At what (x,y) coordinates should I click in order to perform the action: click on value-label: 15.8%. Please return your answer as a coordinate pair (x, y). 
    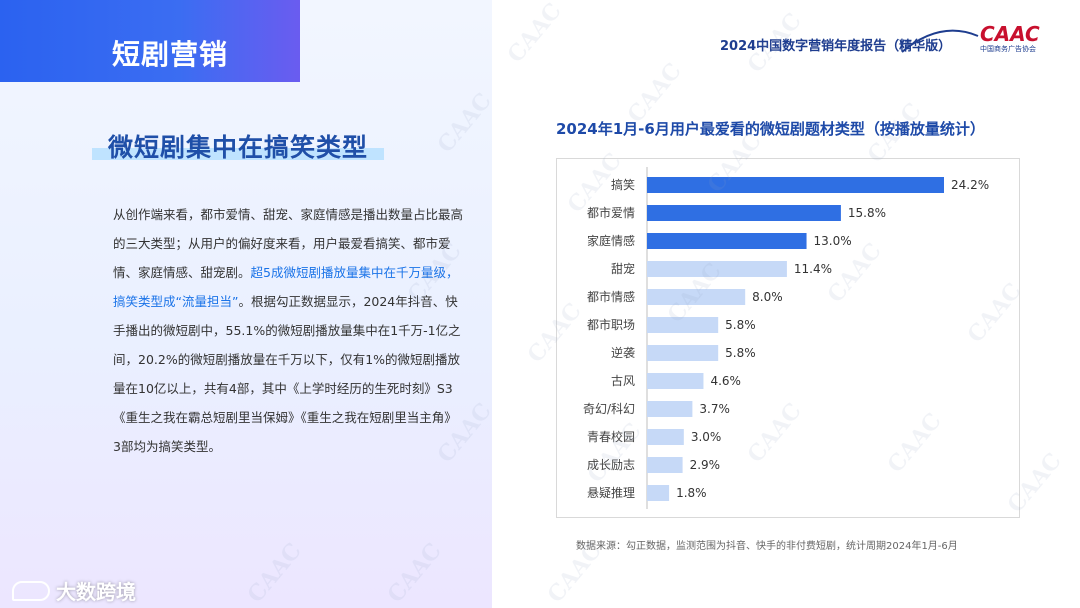
    Looking at the image, I should click on (867, 213).